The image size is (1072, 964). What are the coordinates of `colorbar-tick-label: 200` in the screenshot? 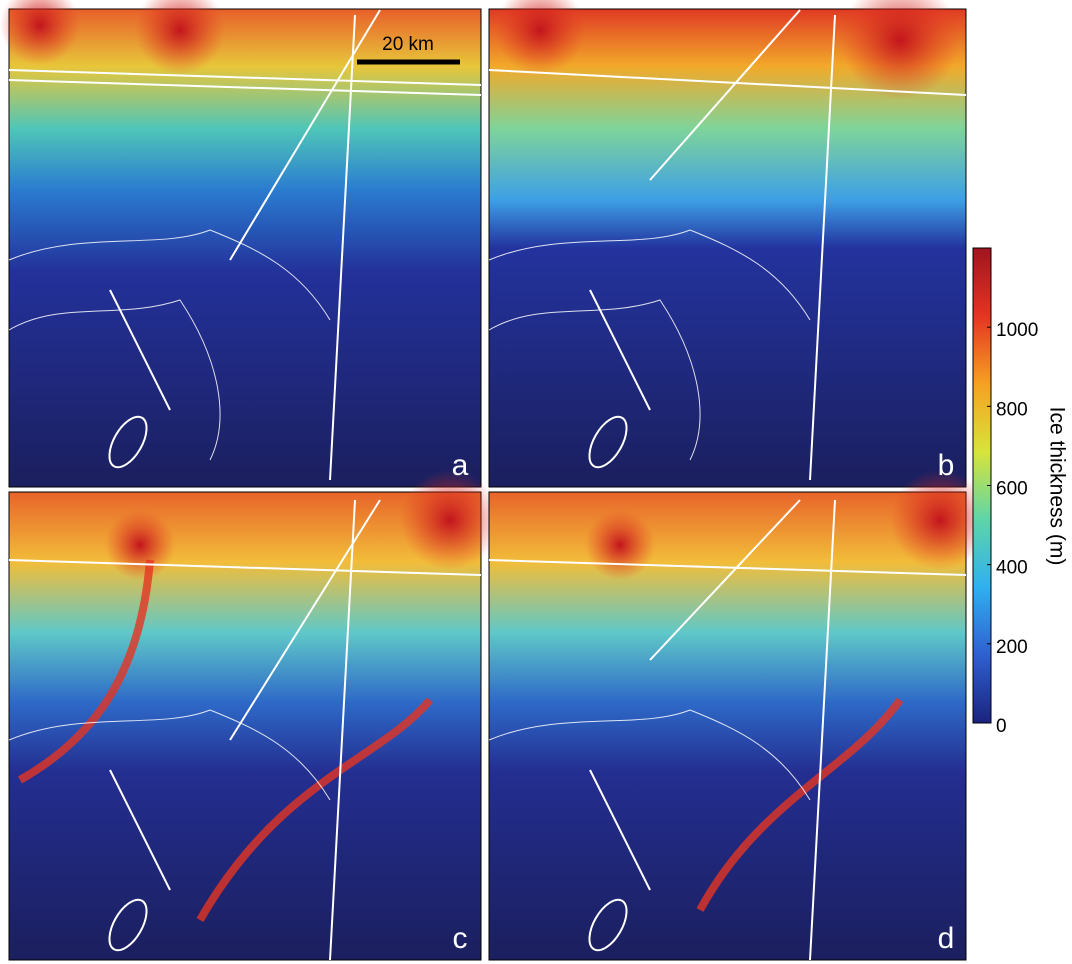 It's located at (1012, 647).